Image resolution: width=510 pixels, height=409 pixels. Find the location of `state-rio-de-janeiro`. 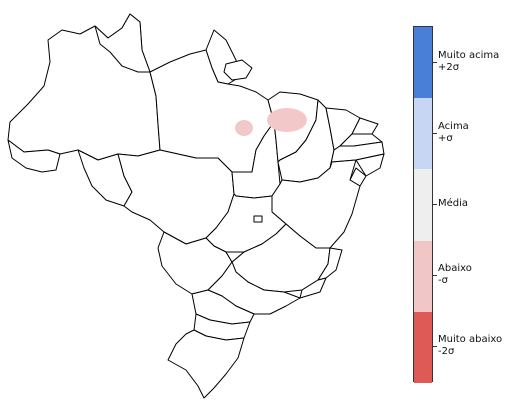

state-rio-de-janeiro is located at coordinates (313, 288).